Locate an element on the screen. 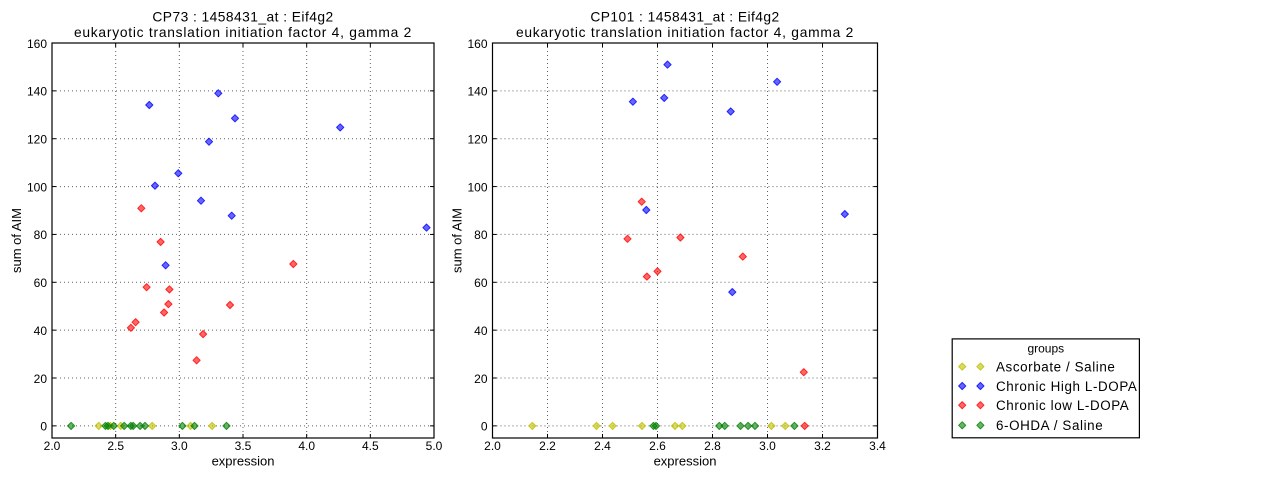  svg-text: 6-OHDA / Saline is located at coordinates (1049, 425).